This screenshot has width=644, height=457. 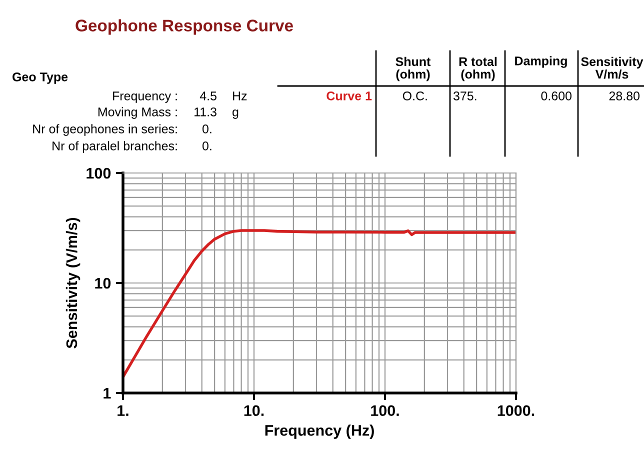 I want to click on text: Hz, so click(x=240, y=96).